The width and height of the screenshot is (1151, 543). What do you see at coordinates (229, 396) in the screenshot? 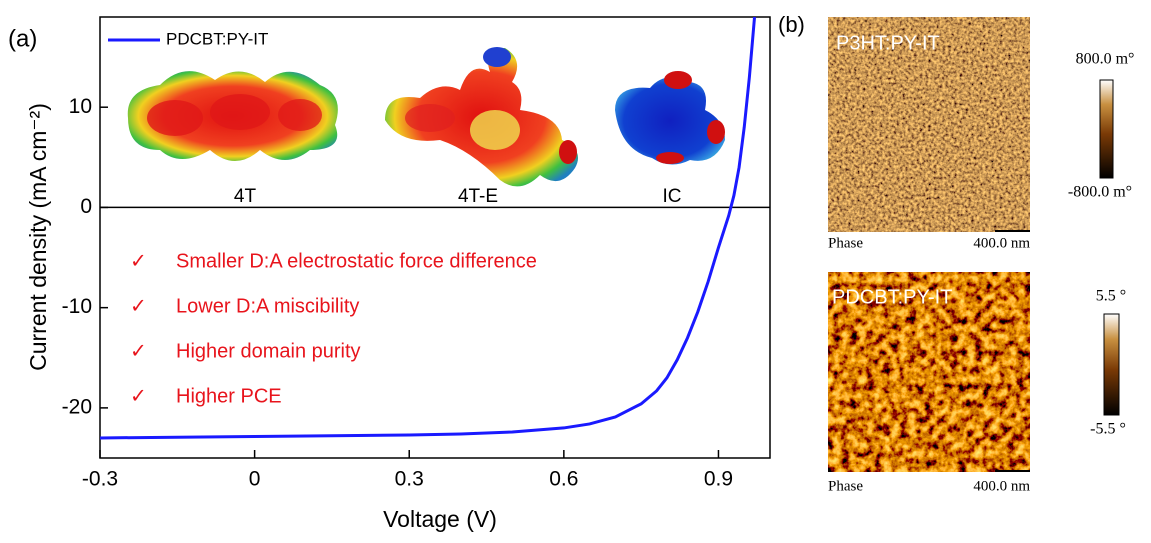
I see `annotation: Higher PCE` at bounding box center [229, 396].